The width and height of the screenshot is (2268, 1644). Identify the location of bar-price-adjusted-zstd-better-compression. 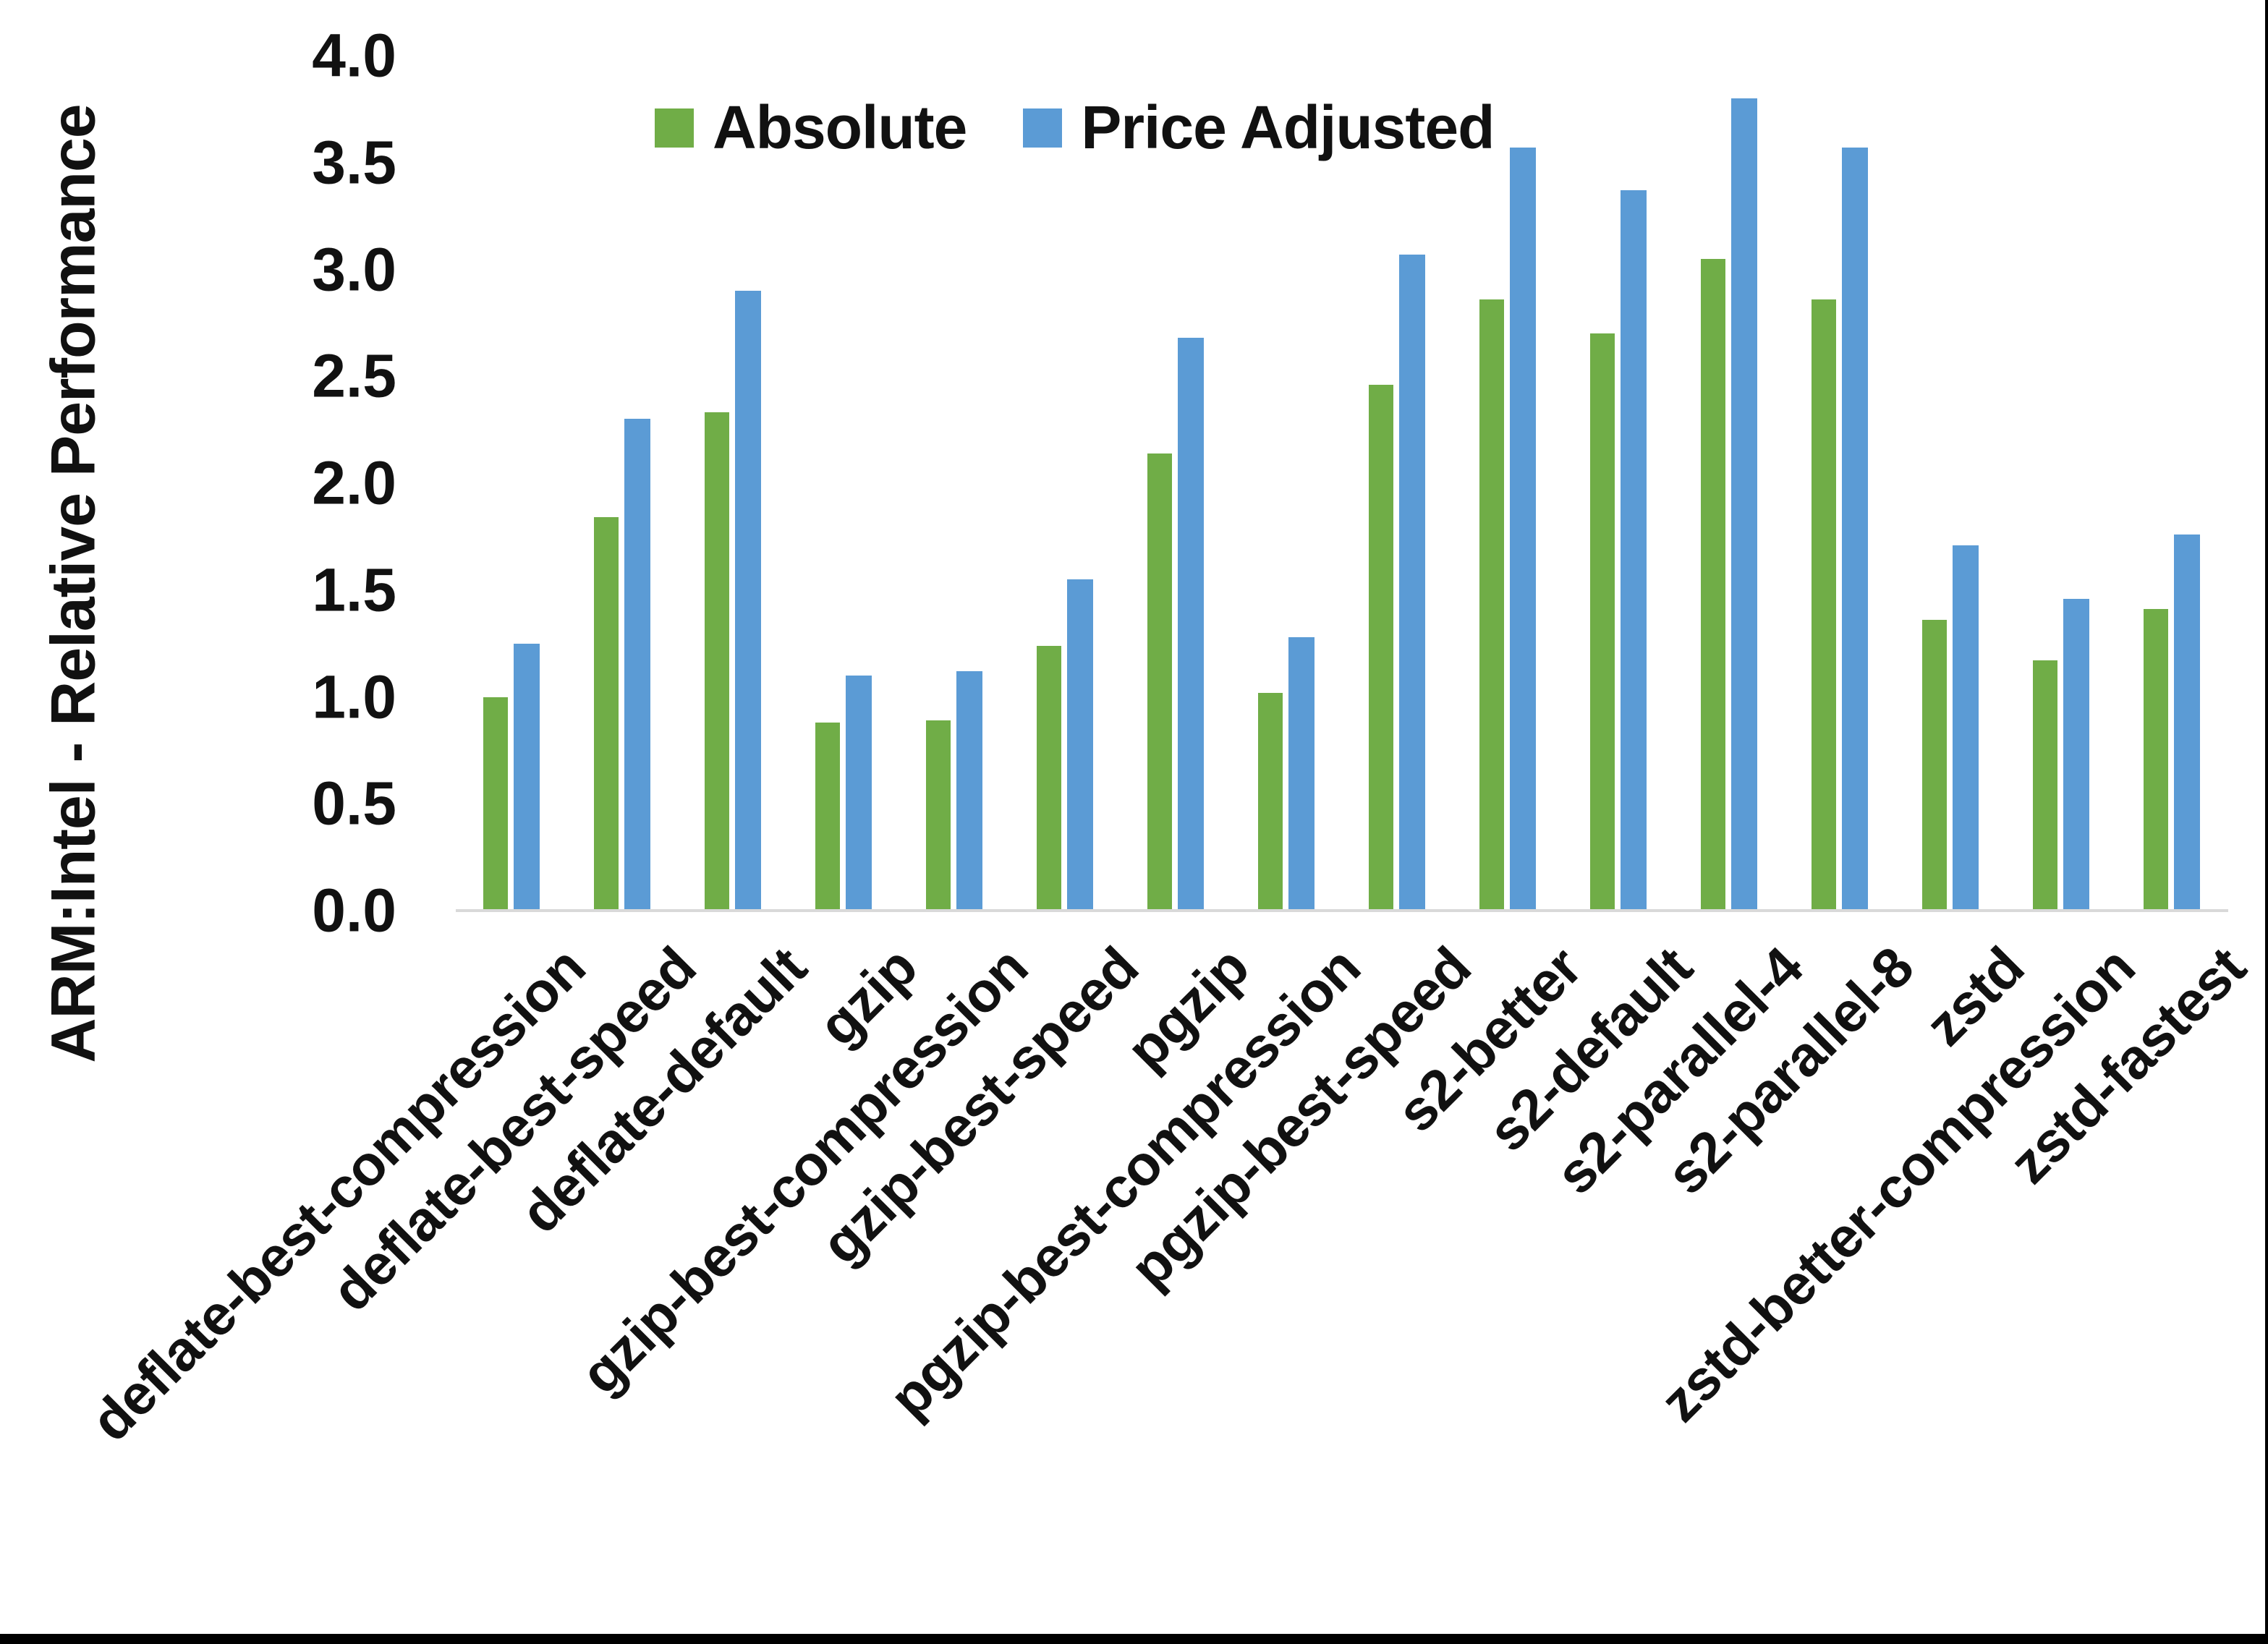
(2076, 754).